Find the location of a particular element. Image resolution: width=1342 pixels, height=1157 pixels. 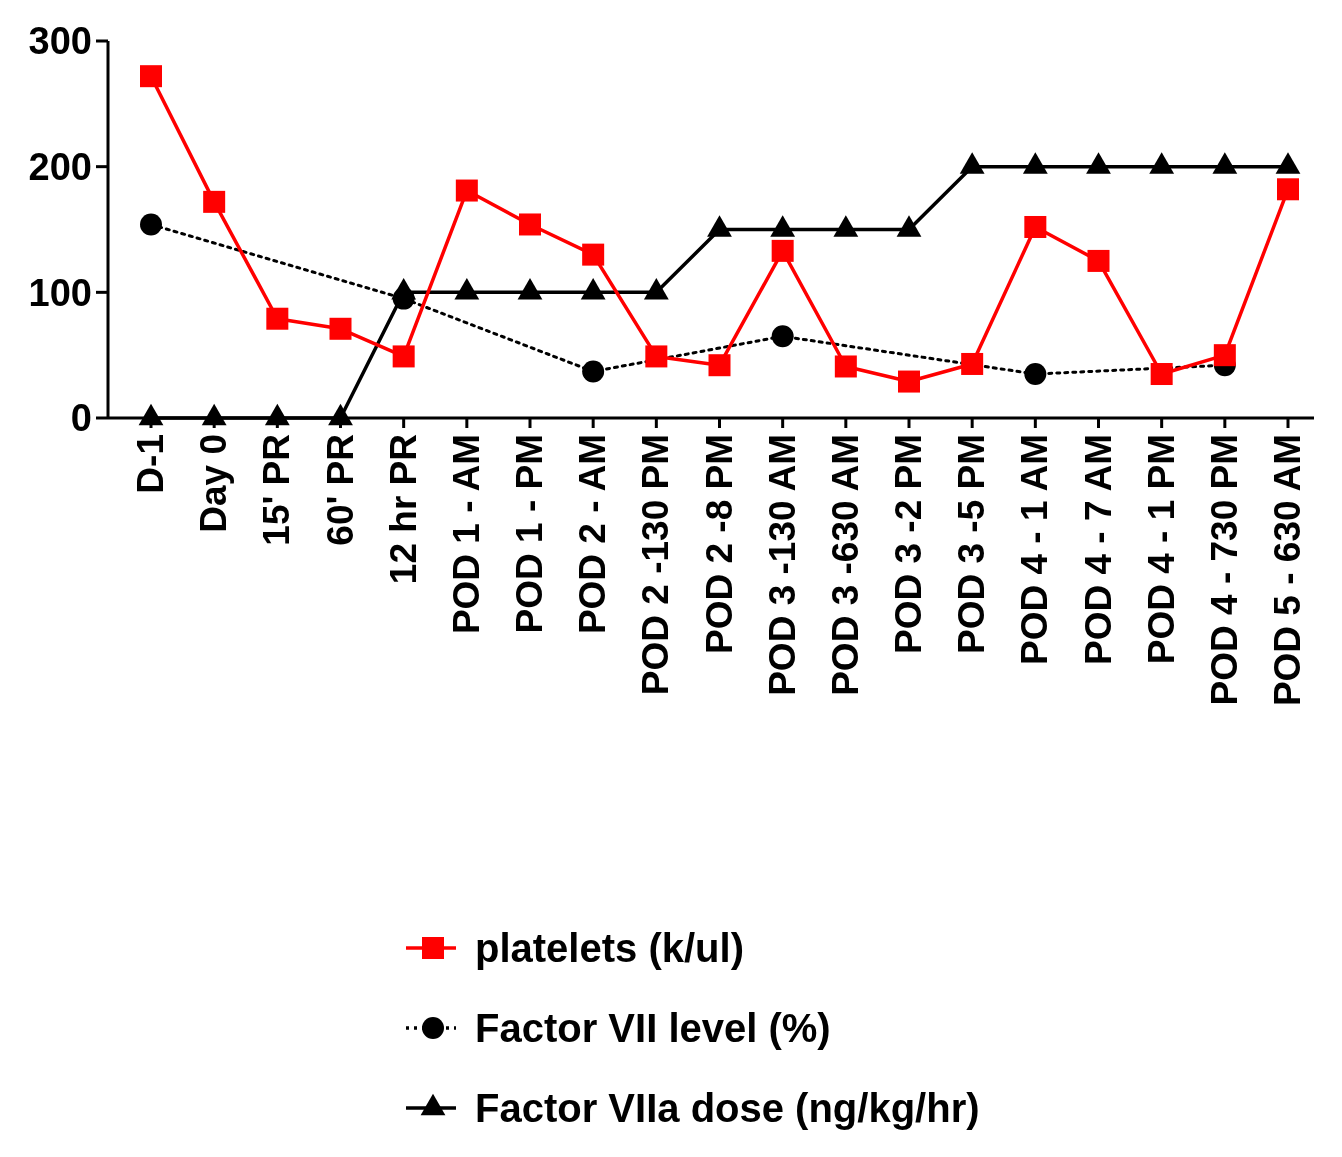

x-tick-label: 12 hr PR is located at coordinates (403, 509).